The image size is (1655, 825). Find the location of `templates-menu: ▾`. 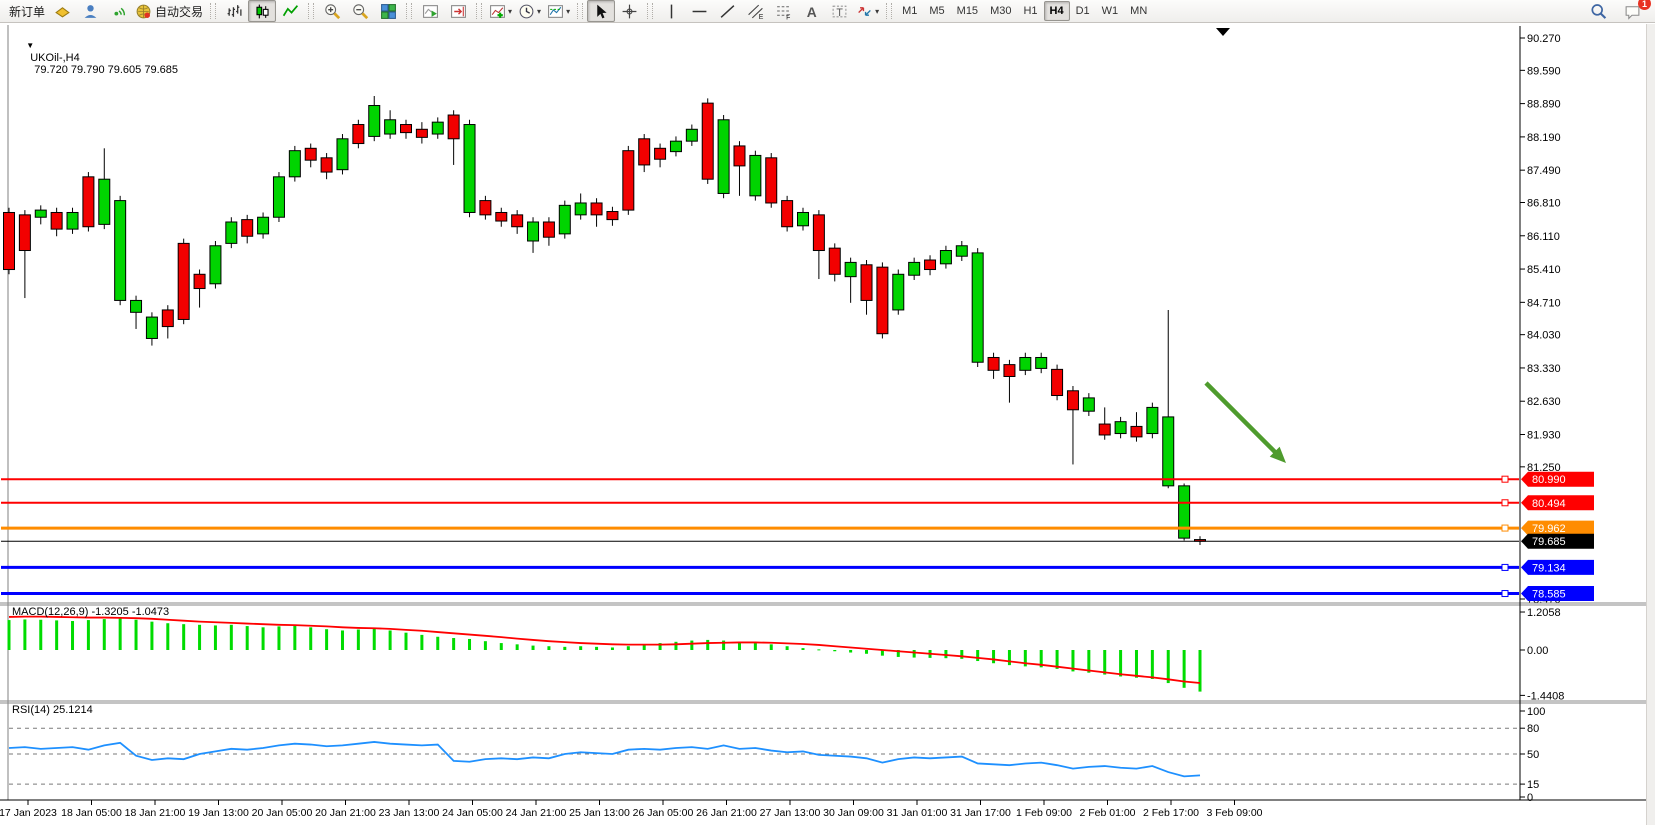

templates-menu: ▾ is located at coordinates (558, 11).